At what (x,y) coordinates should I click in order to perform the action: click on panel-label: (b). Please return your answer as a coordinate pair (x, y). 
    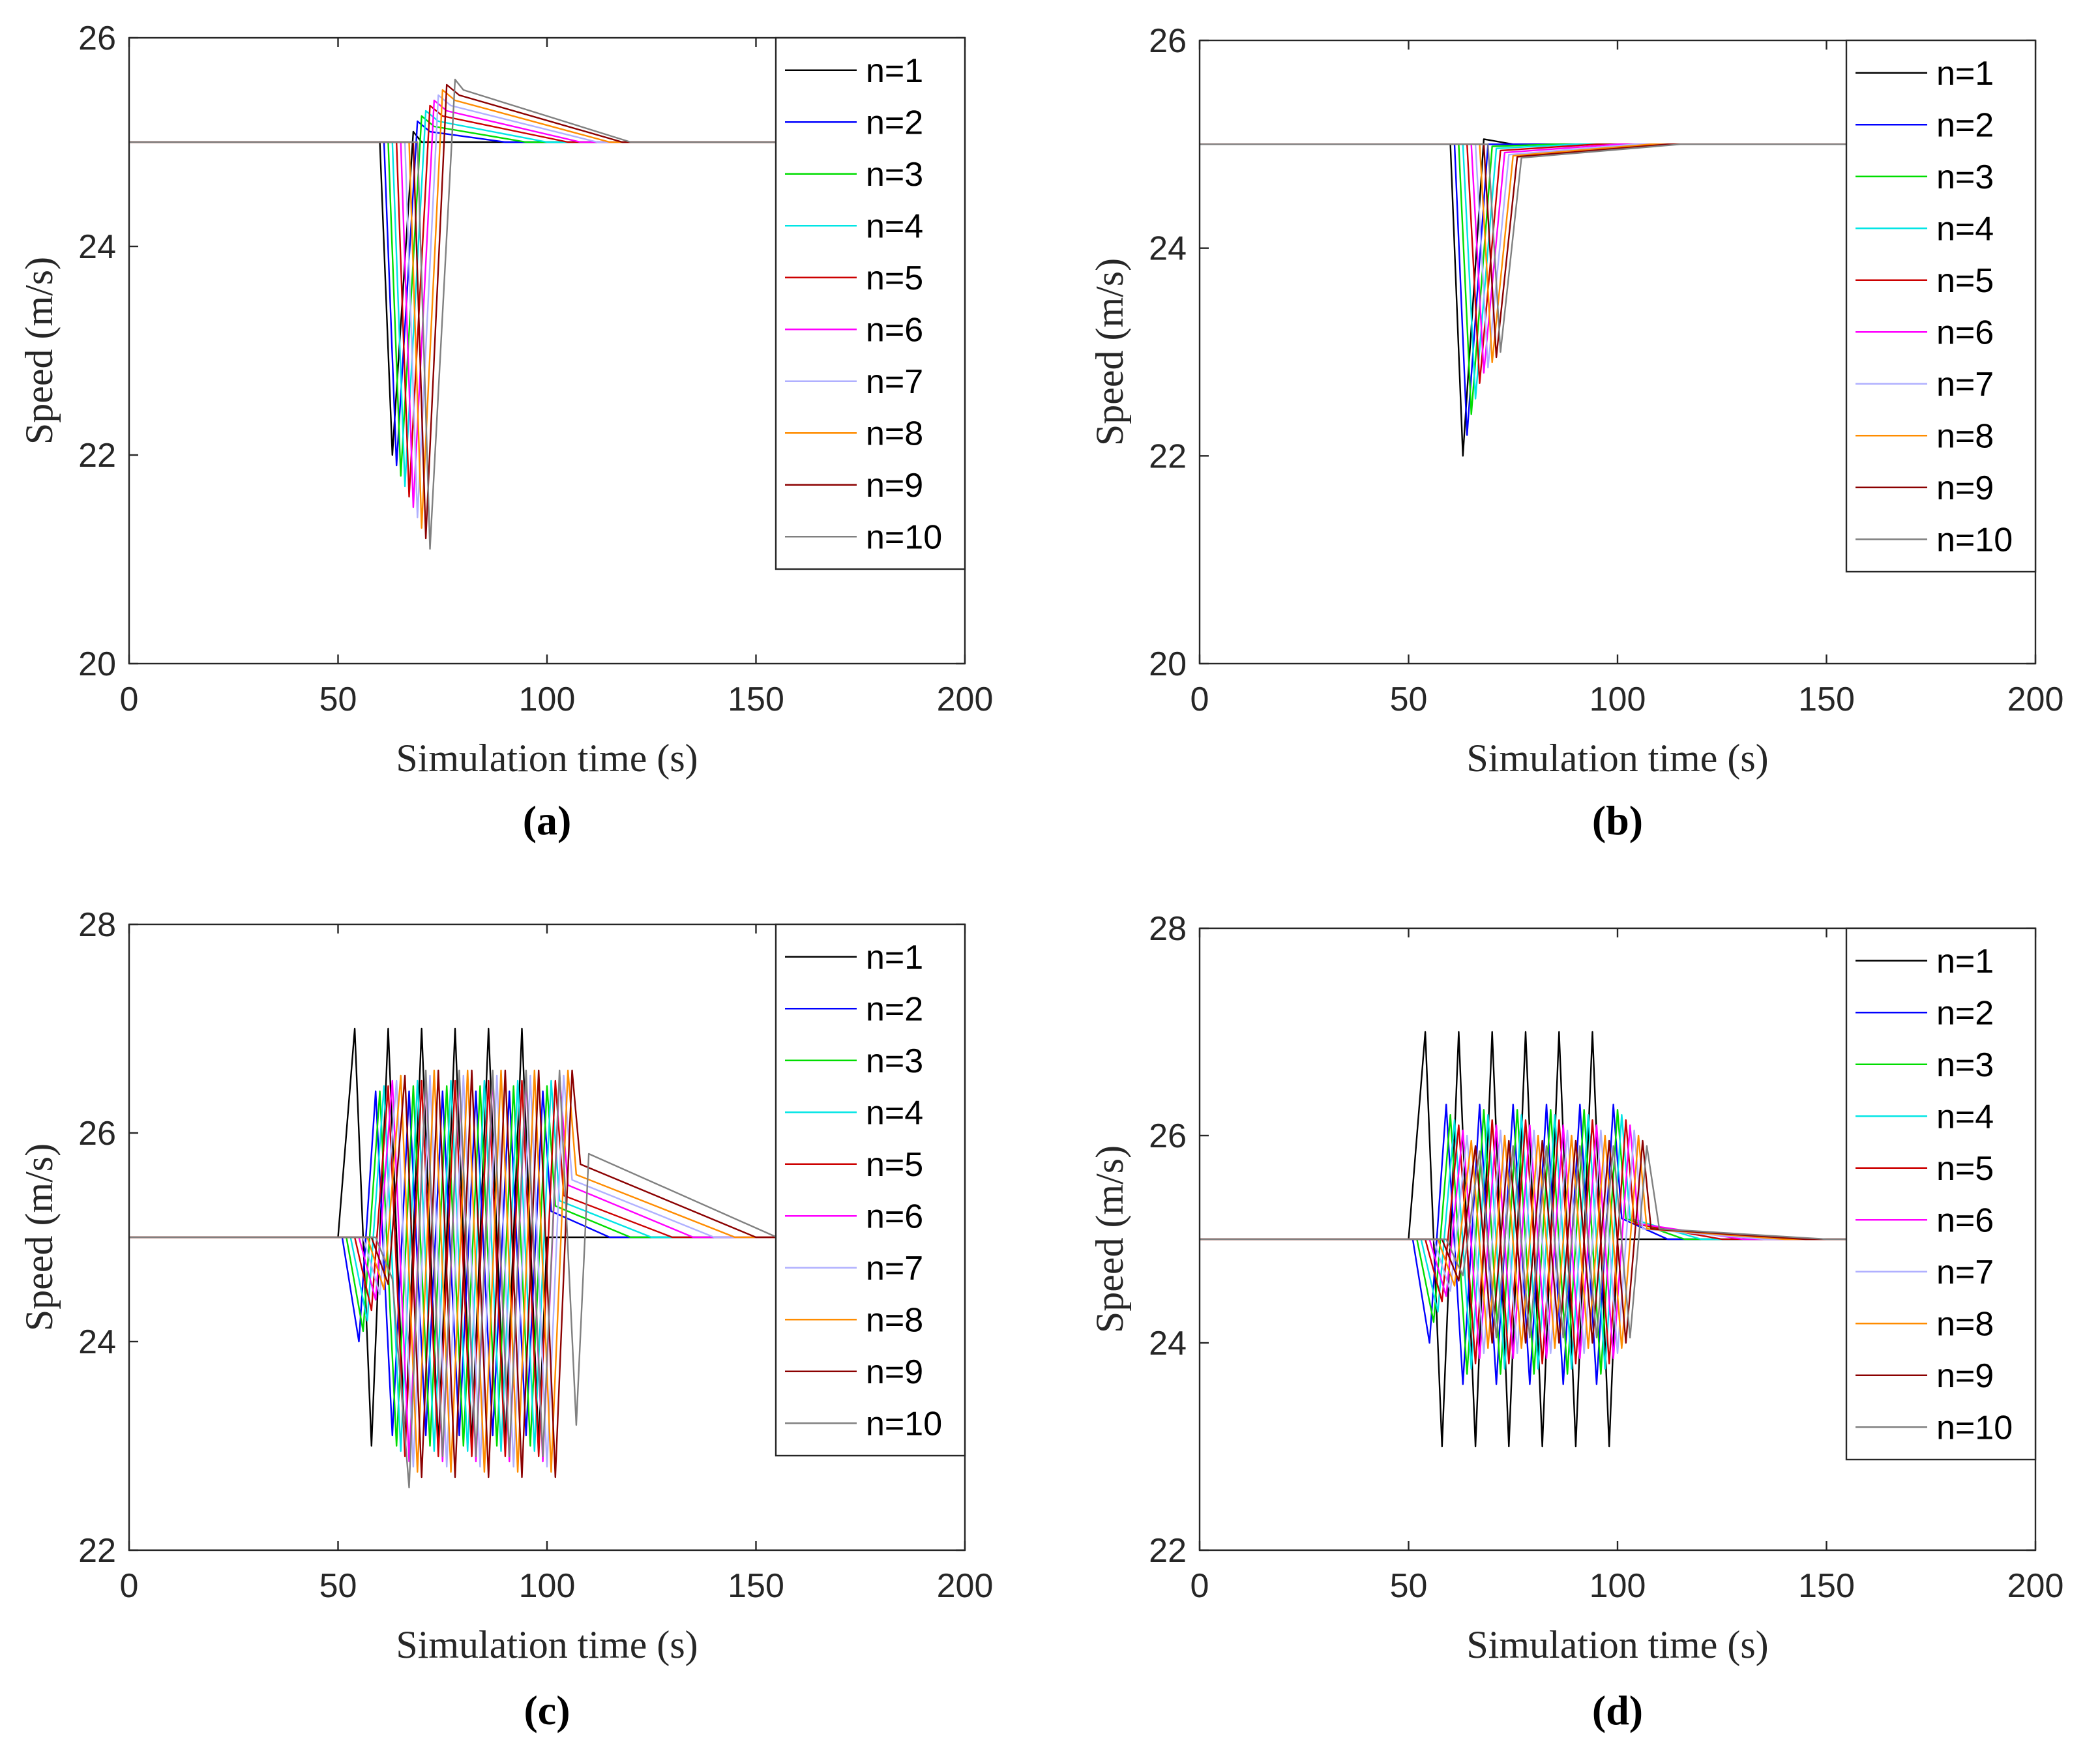
    Looking at the image, I should click on (1617, 820).